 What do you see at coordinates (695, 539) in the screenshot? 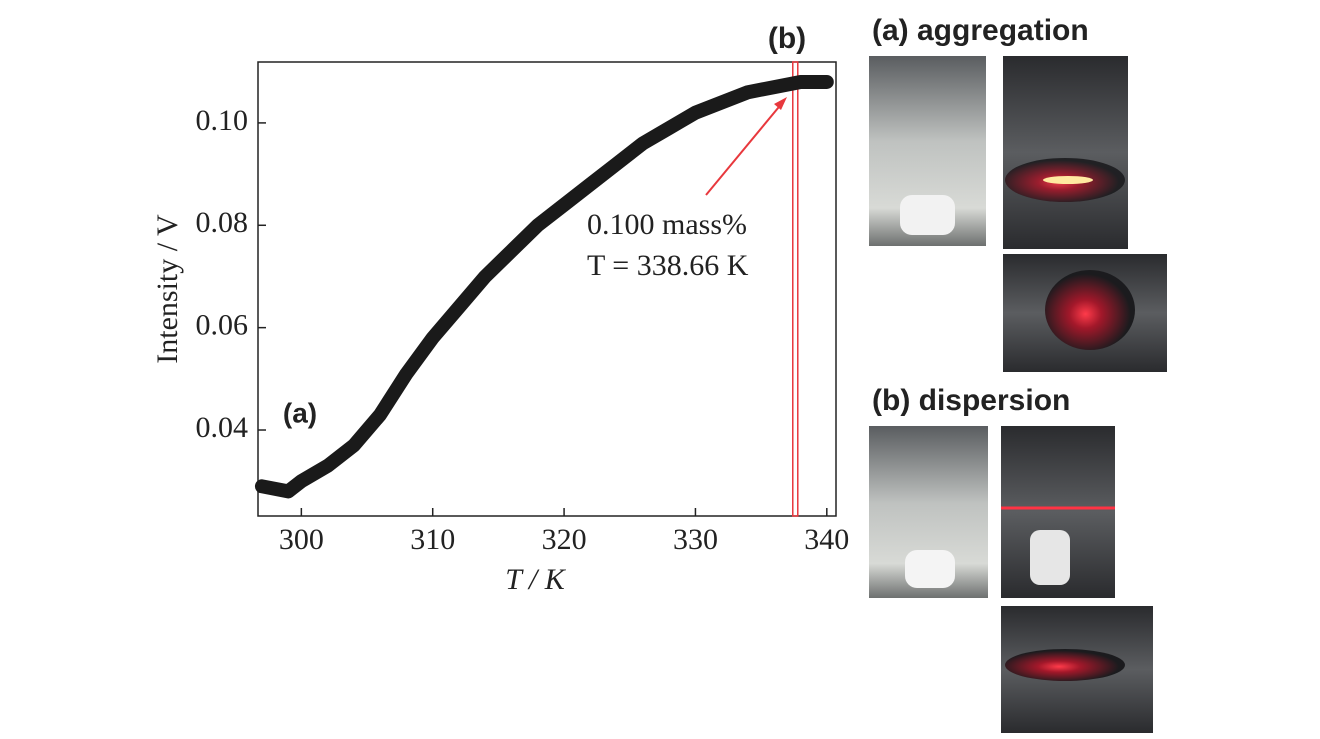
I see `x-tick-label: 330` at bounding box center [695, 539].